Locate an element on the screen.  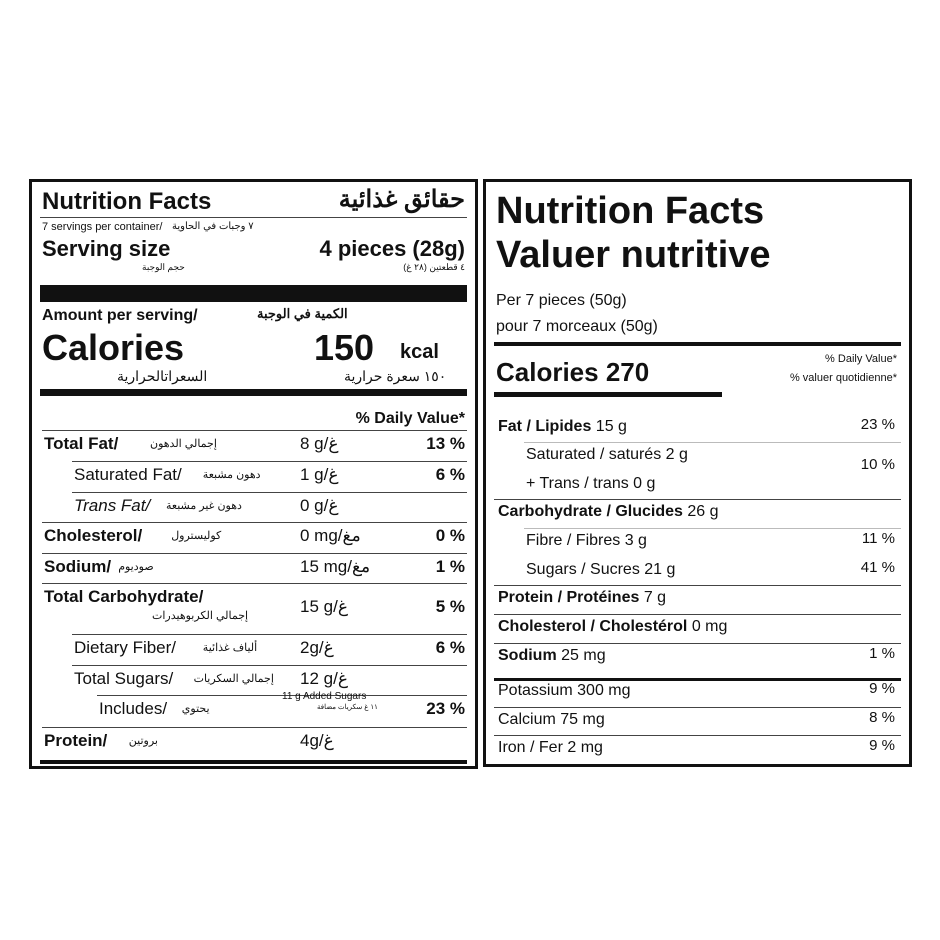
row-label-ar: بروتين is located at coordinates (143, 741).